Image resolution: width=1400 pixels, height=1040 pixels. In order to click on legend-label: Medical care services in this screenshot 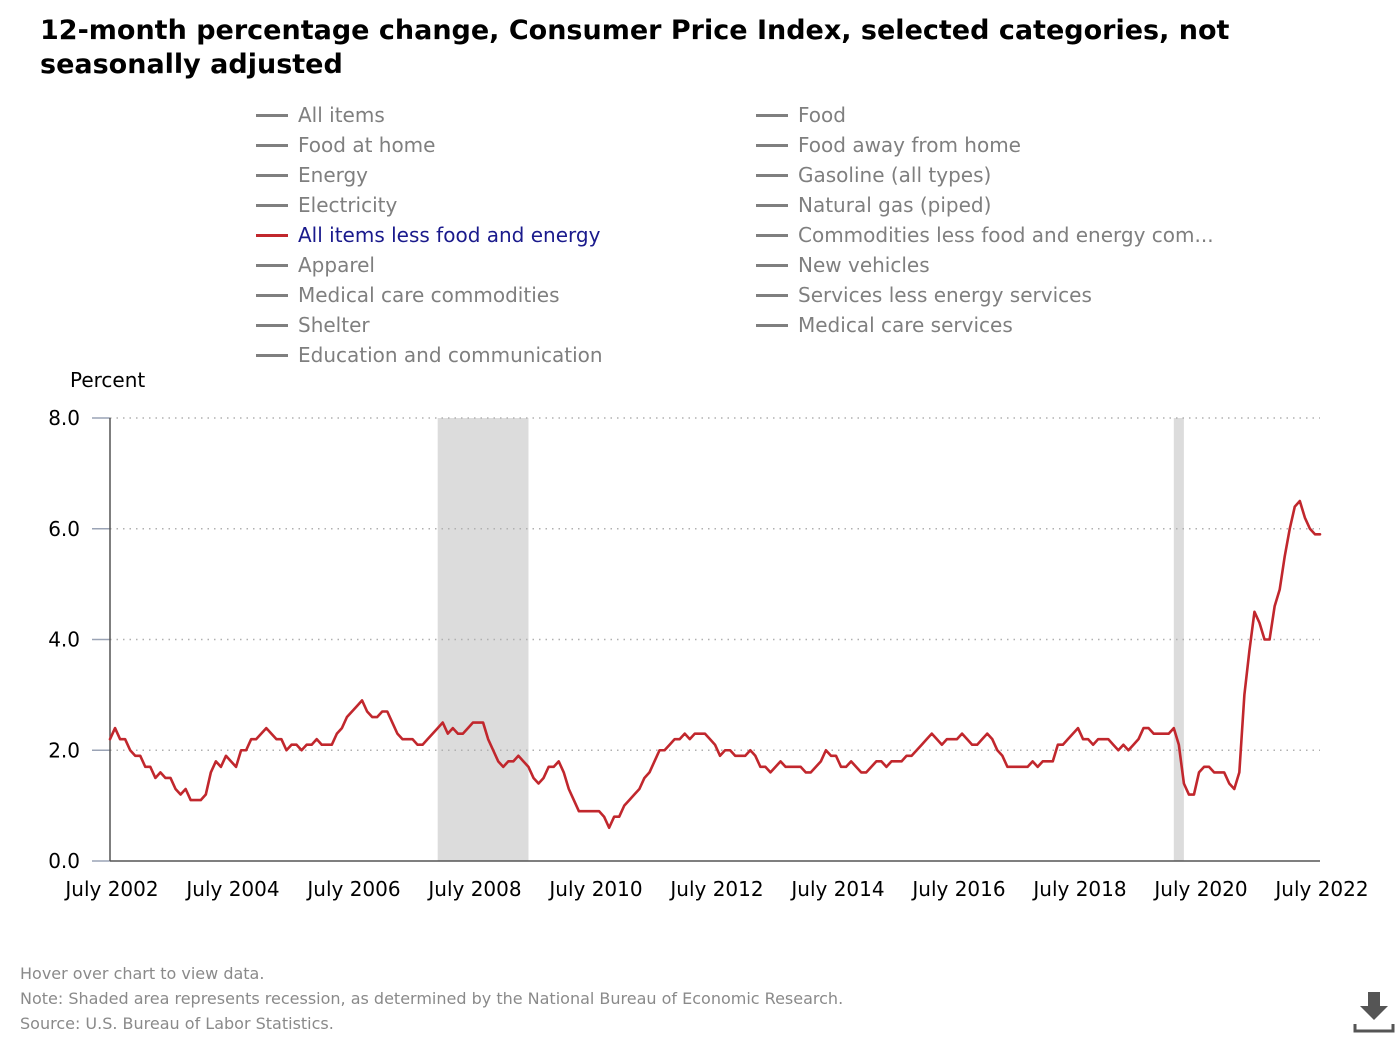, I will do `click(905, 325)`.